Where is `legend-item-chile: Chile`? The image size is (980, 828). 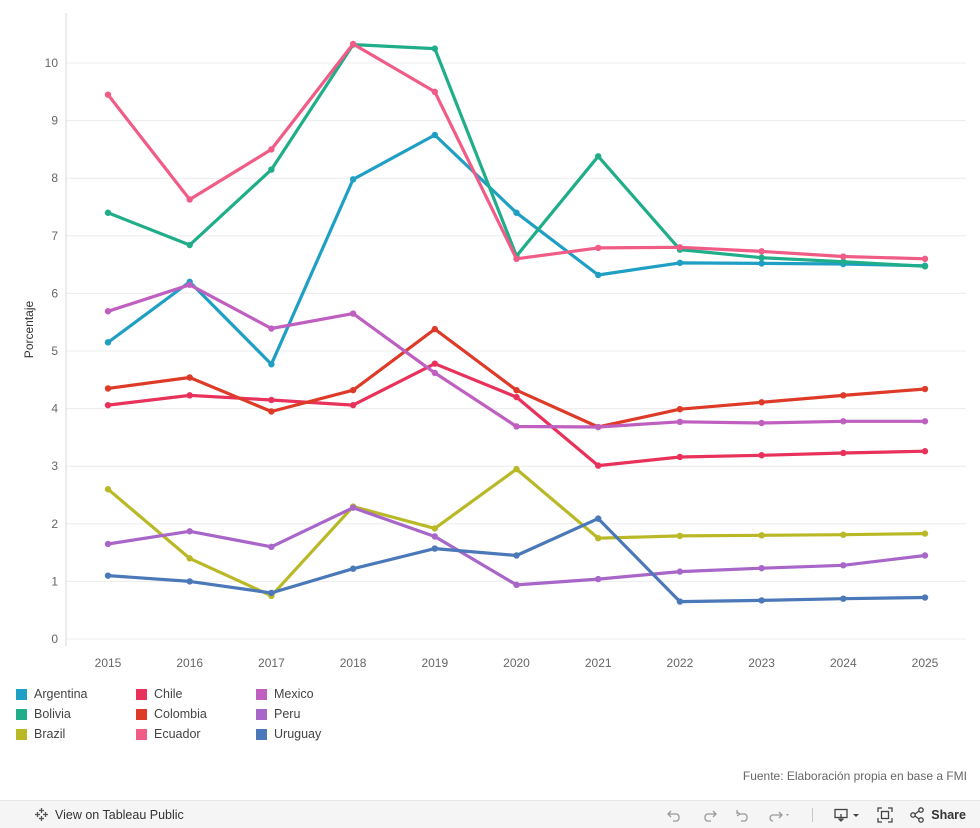 legend-item-chile: Chile is located at coordinates (196, 694).